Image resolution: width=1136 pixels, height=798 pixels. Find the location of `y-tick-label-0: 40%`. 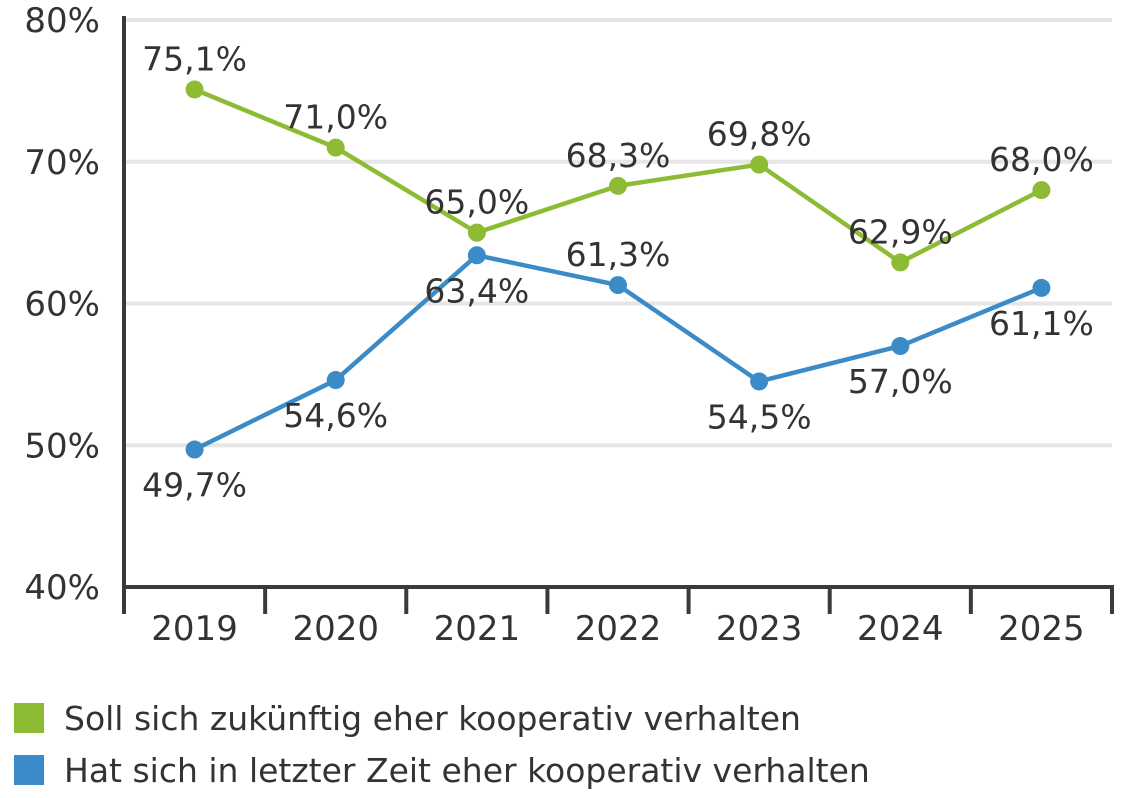

y-tick-label-0: 40% is located at coordinates (62, 588).